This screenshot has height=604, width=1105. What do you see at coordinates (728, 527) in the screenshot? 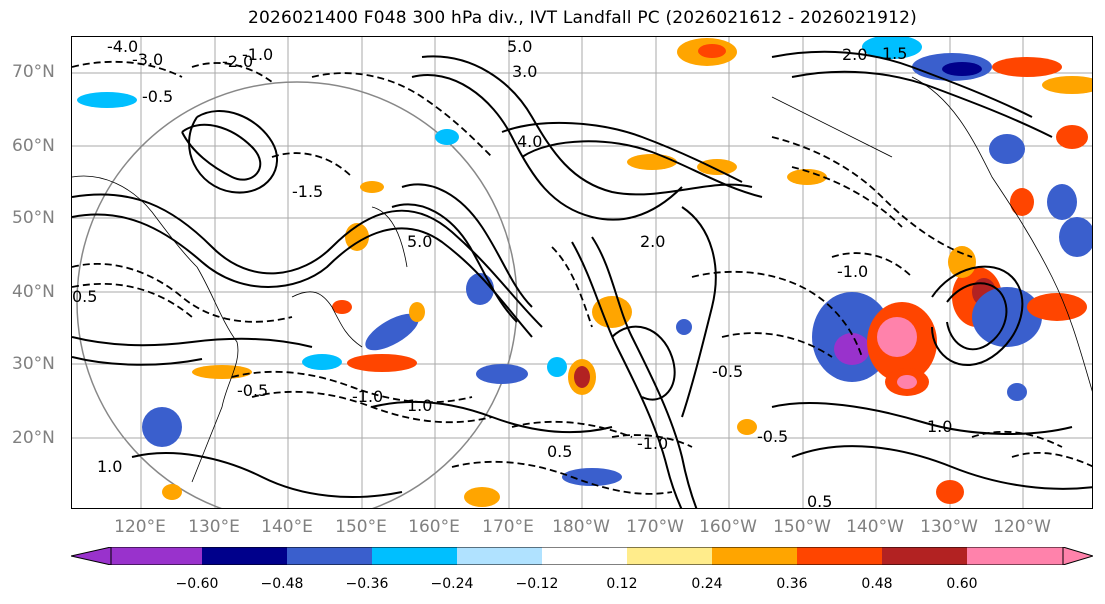
I see `lon-label-160w: 160°W` at bounding box center [728, 527].